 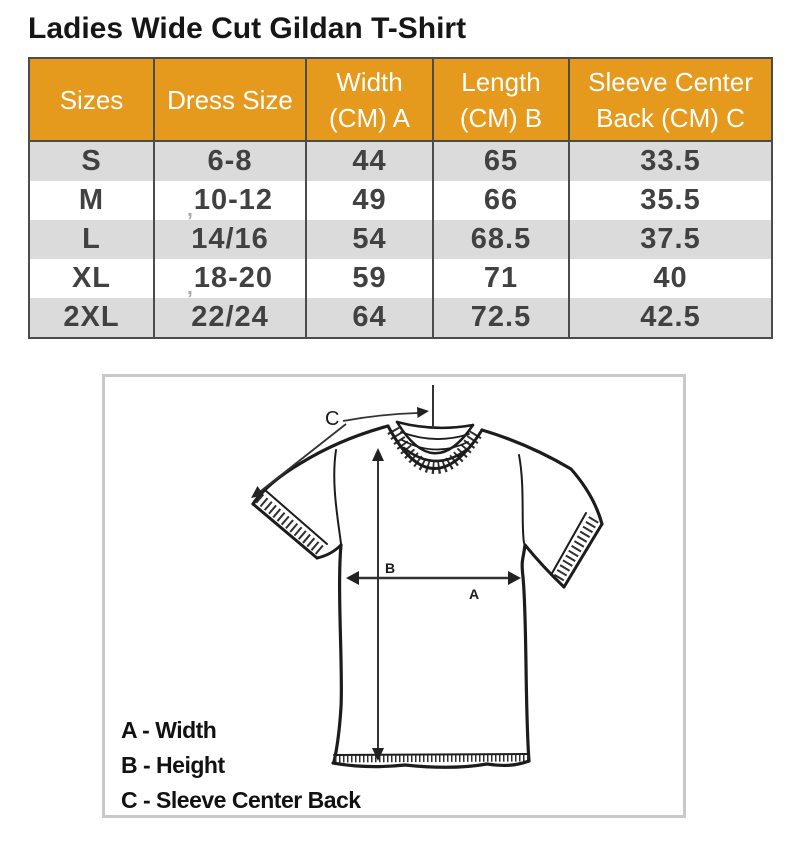 What do you see at coordinates (670, 278) in the screenshot?
I see `sleeve-cell: 40` at bounding box center [670, 278].